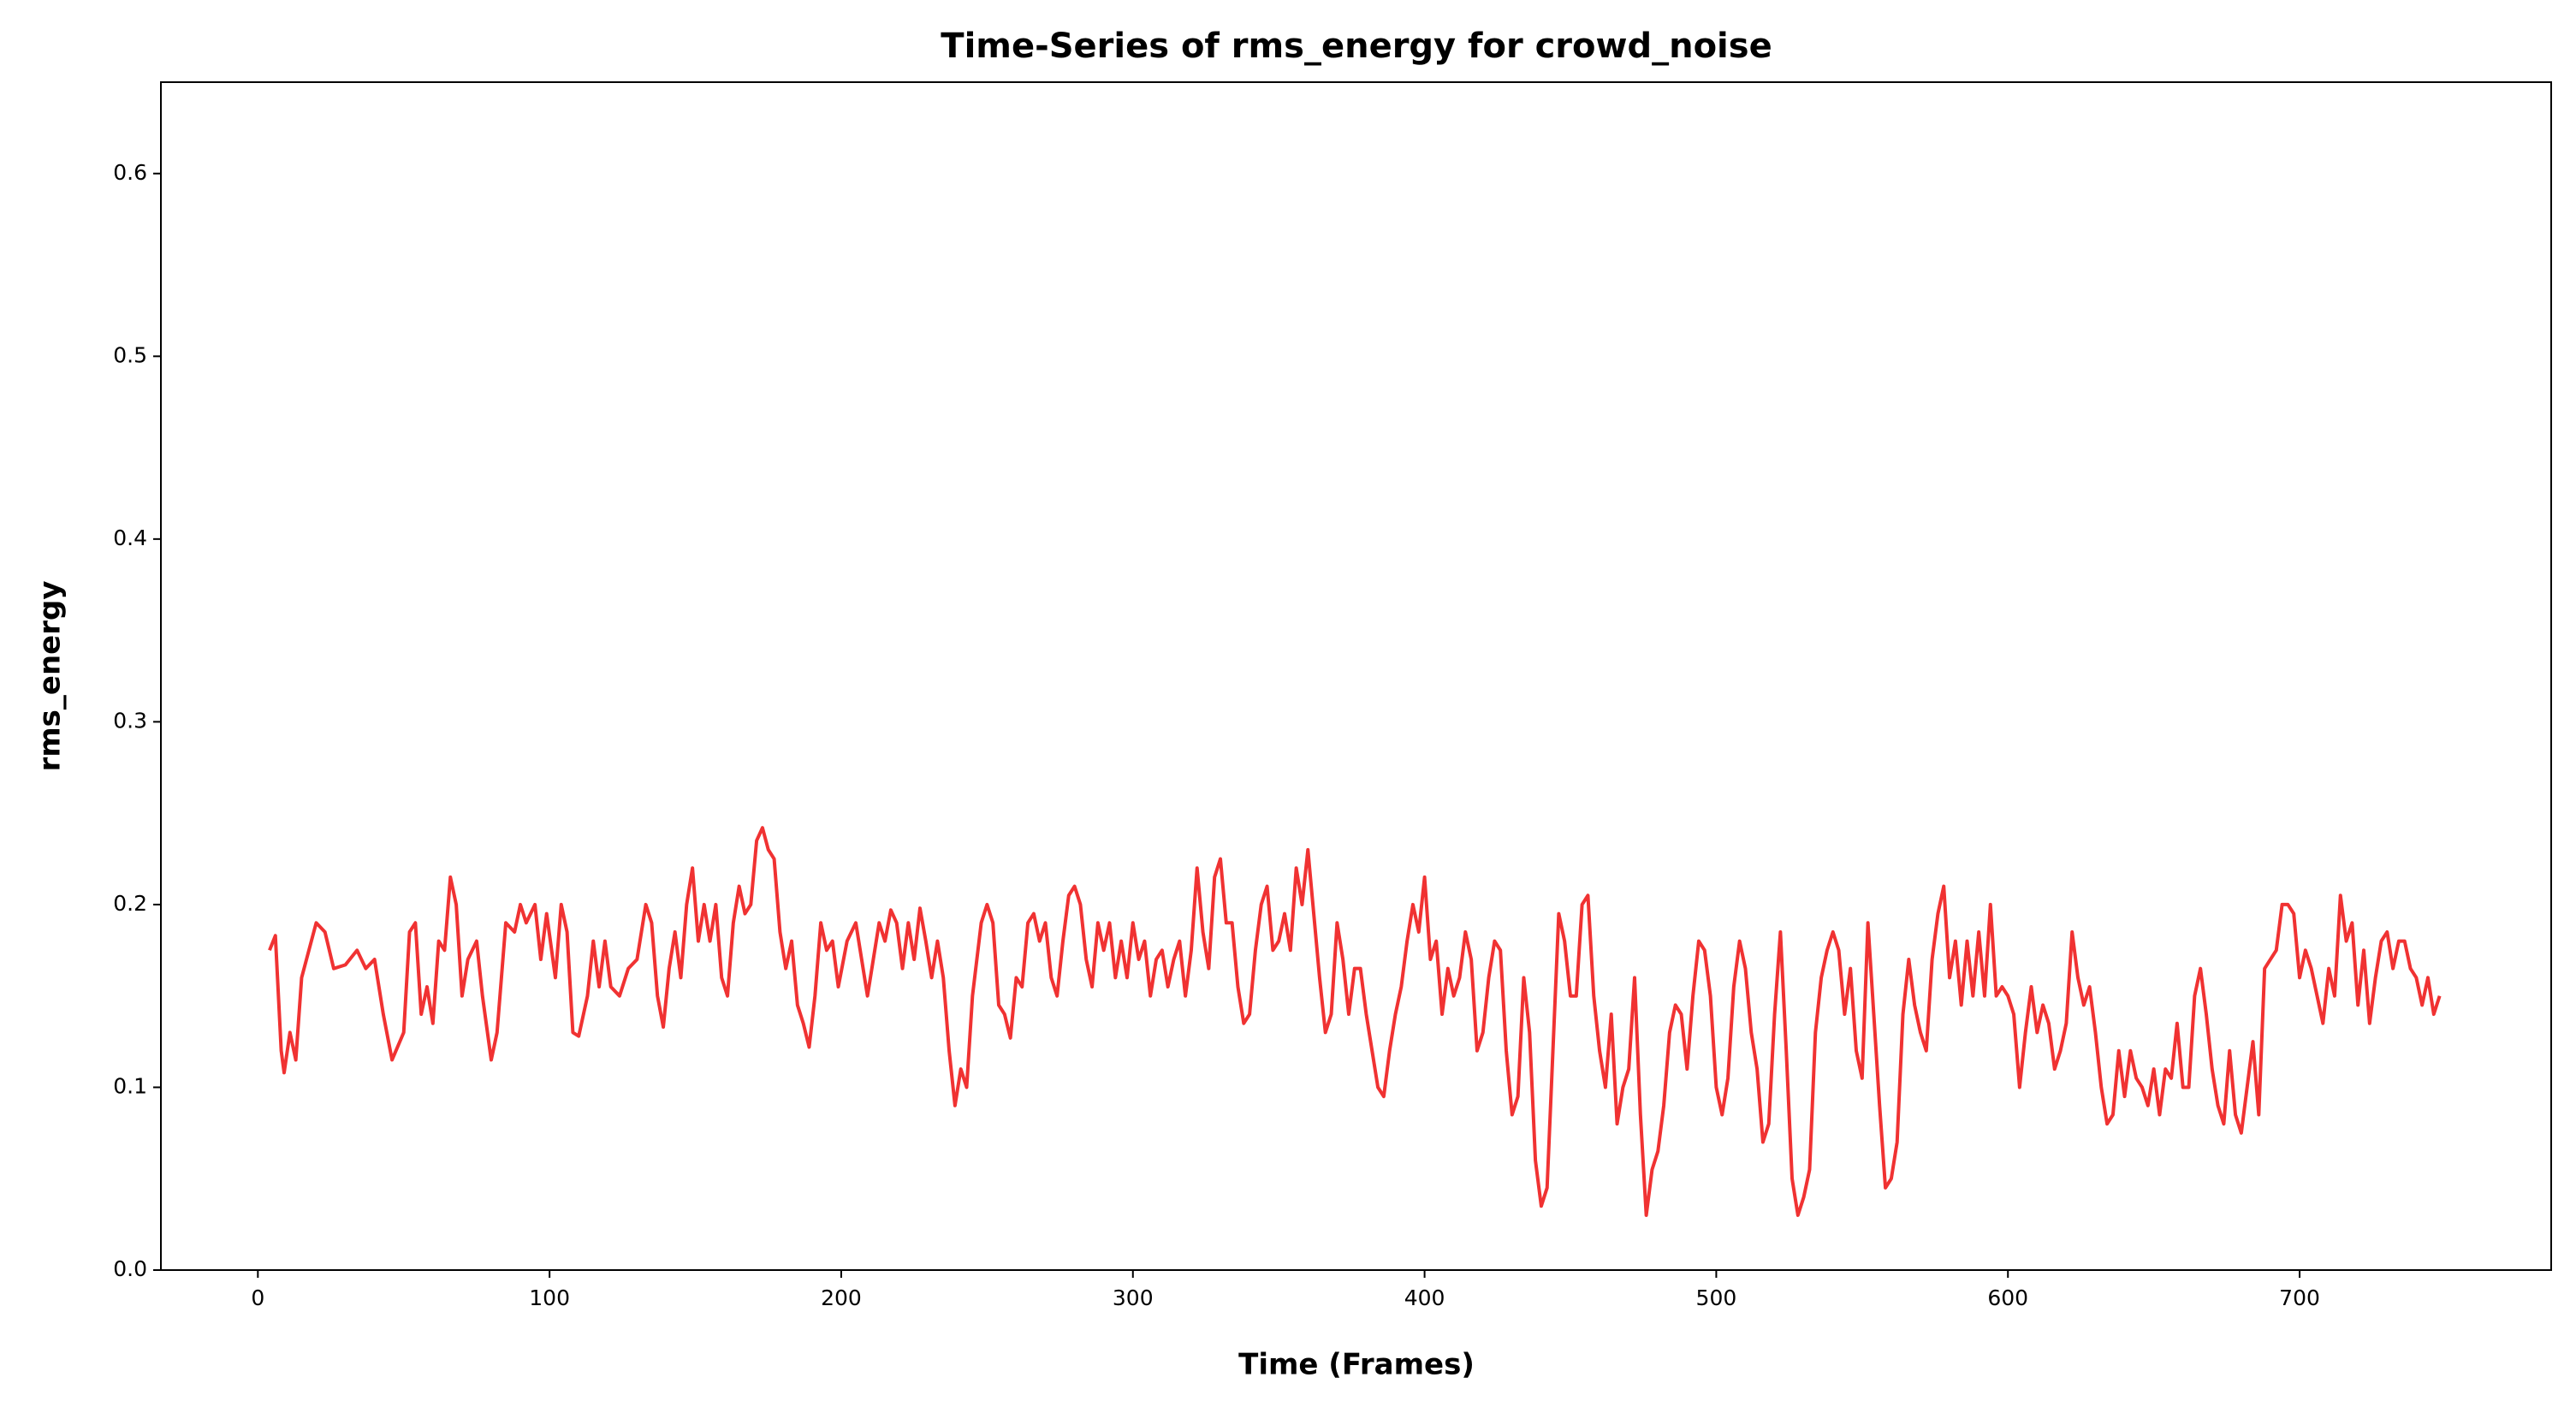  Describe the element at coordinates (841, 1297) in the screenshot. I see `x-tick-label: 200` at that location.